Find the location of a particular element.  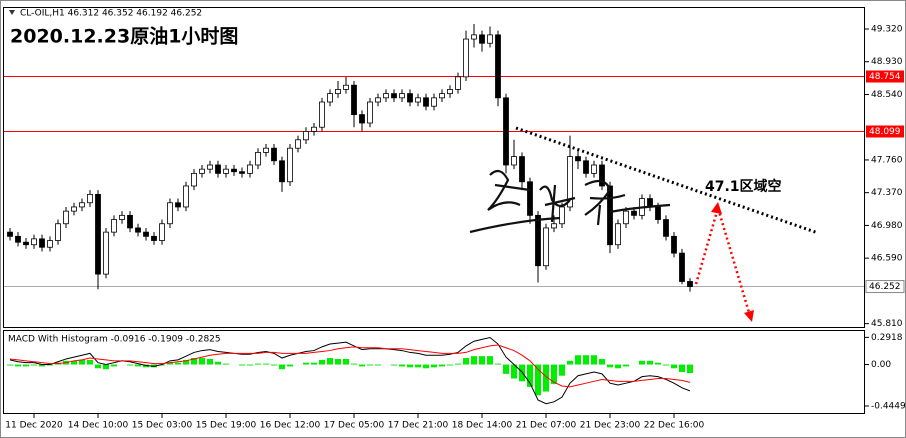

current-price-label: 46.252 is located at coordinates (885, 287).